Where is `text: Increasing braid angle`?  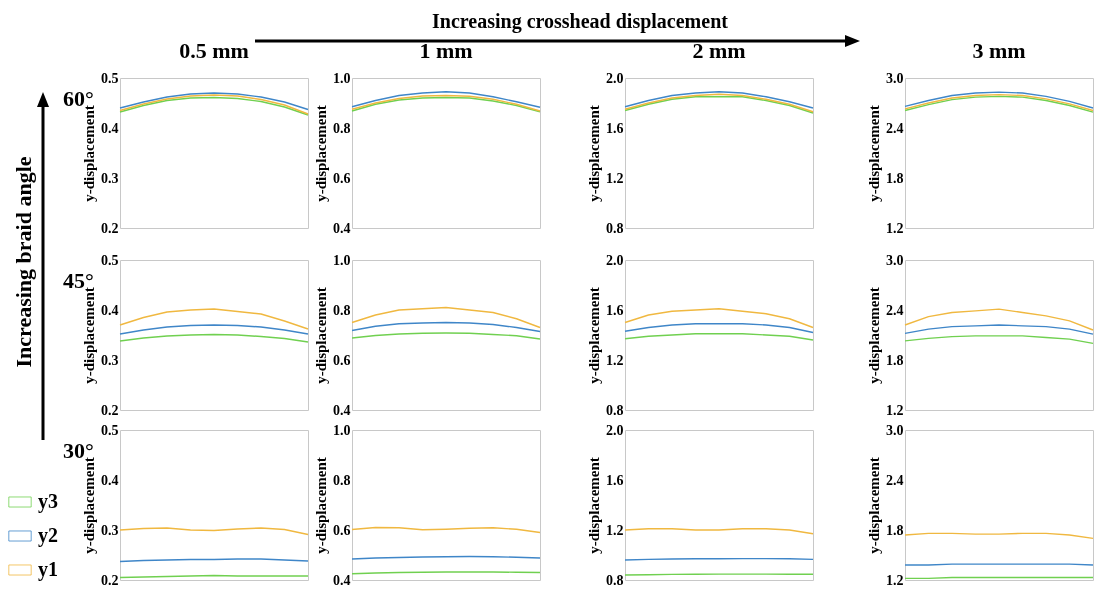
text: Increasing braid angle is located at coordinates (23, 262).